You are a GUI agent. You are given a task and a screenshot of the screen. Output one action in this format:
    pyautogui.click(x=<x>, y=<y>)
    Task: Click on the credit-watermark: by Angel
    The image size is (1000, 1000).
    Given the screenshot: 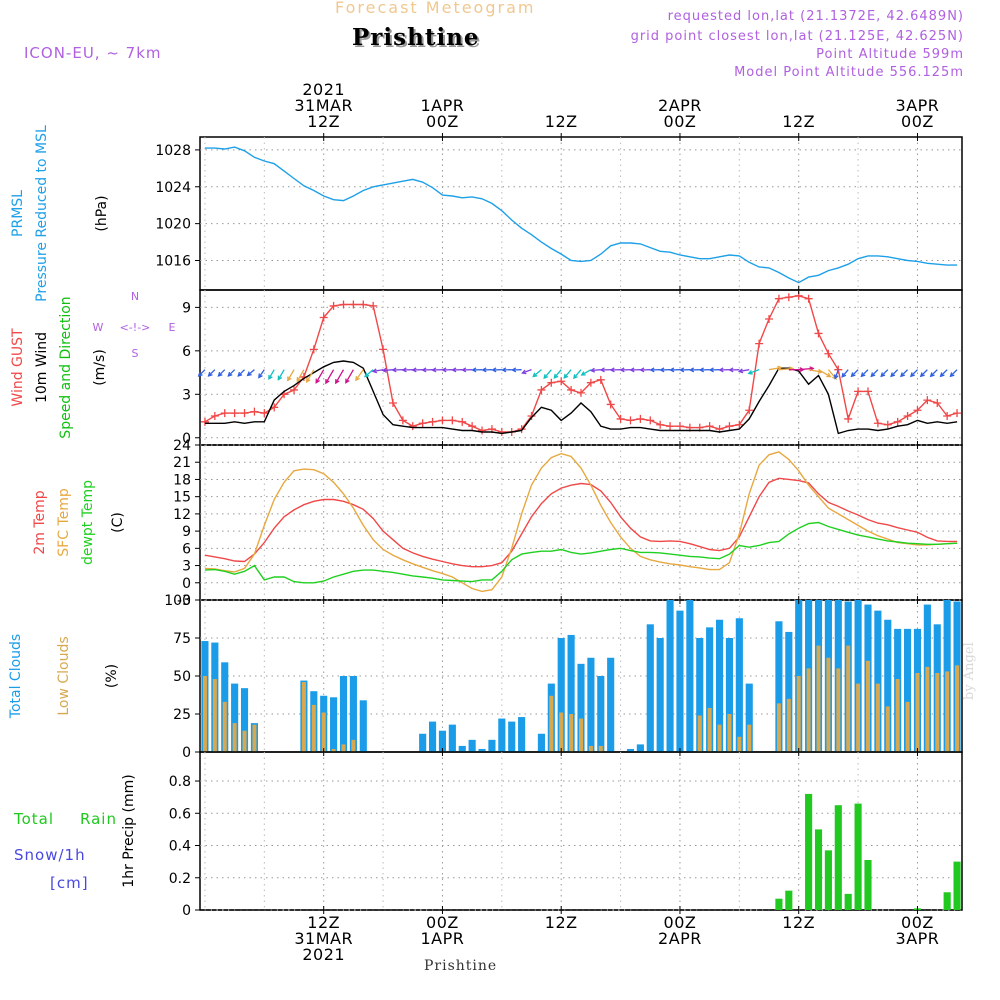 What is the action you would take?
    pyautogui.click(x=969, y=671)
    